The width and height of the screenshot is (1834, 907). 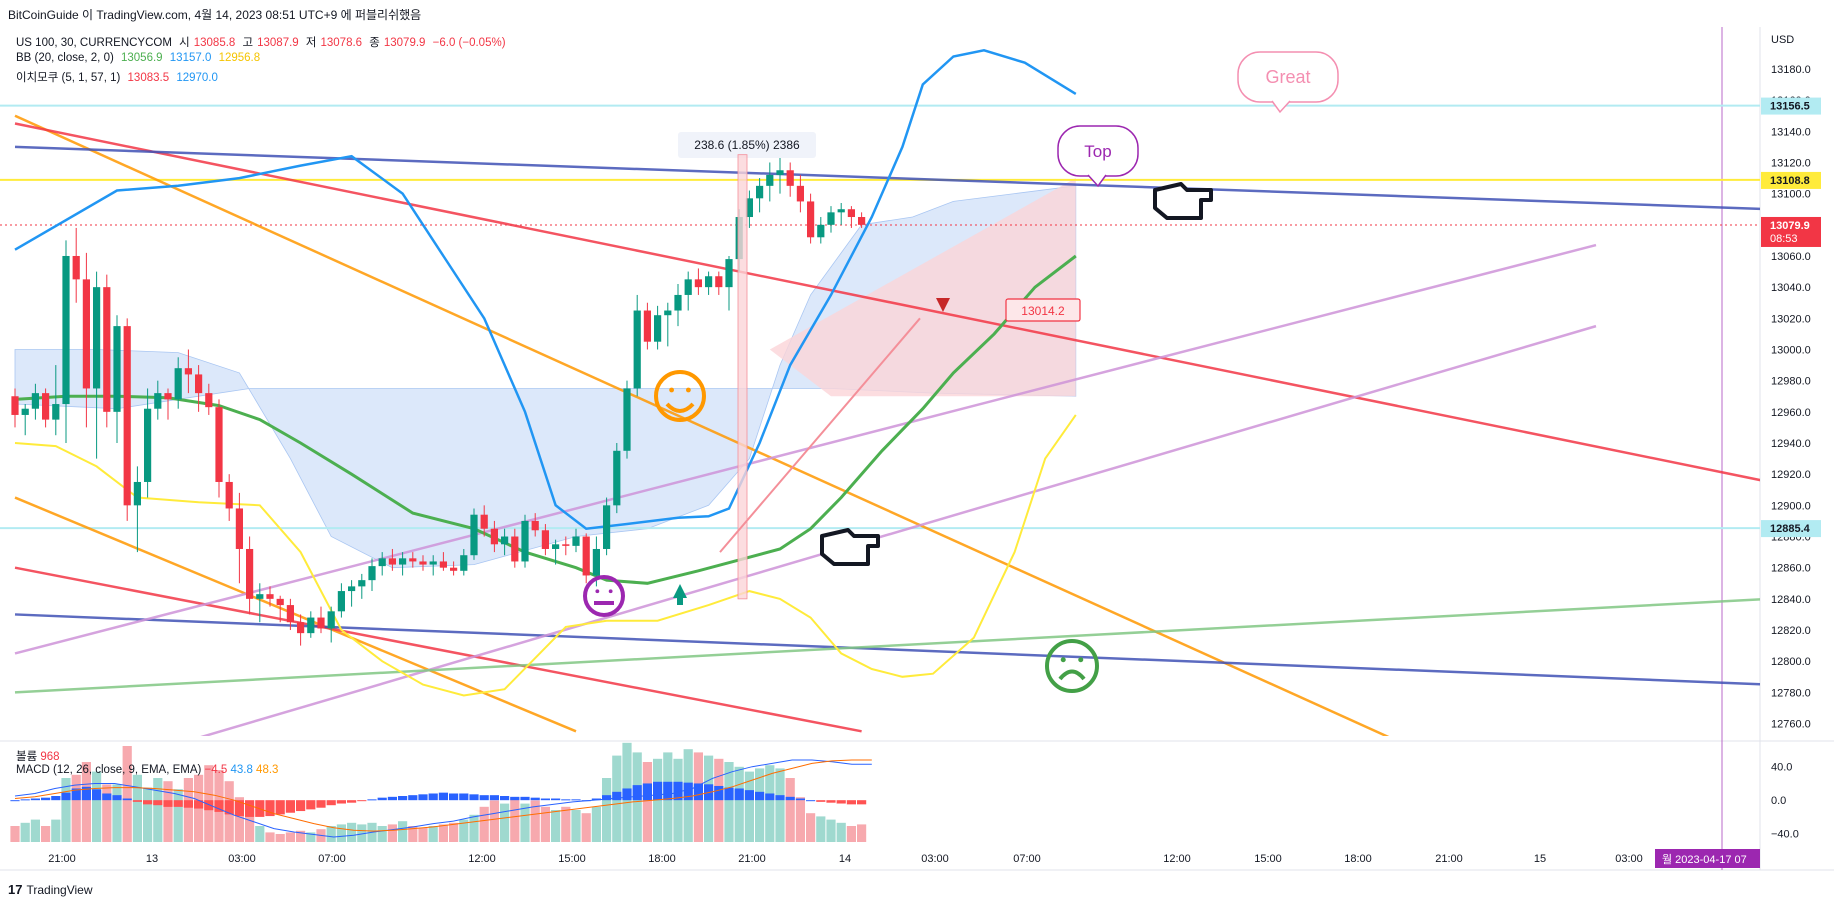 I want to click on target-box, so click(x=1043, y=310).